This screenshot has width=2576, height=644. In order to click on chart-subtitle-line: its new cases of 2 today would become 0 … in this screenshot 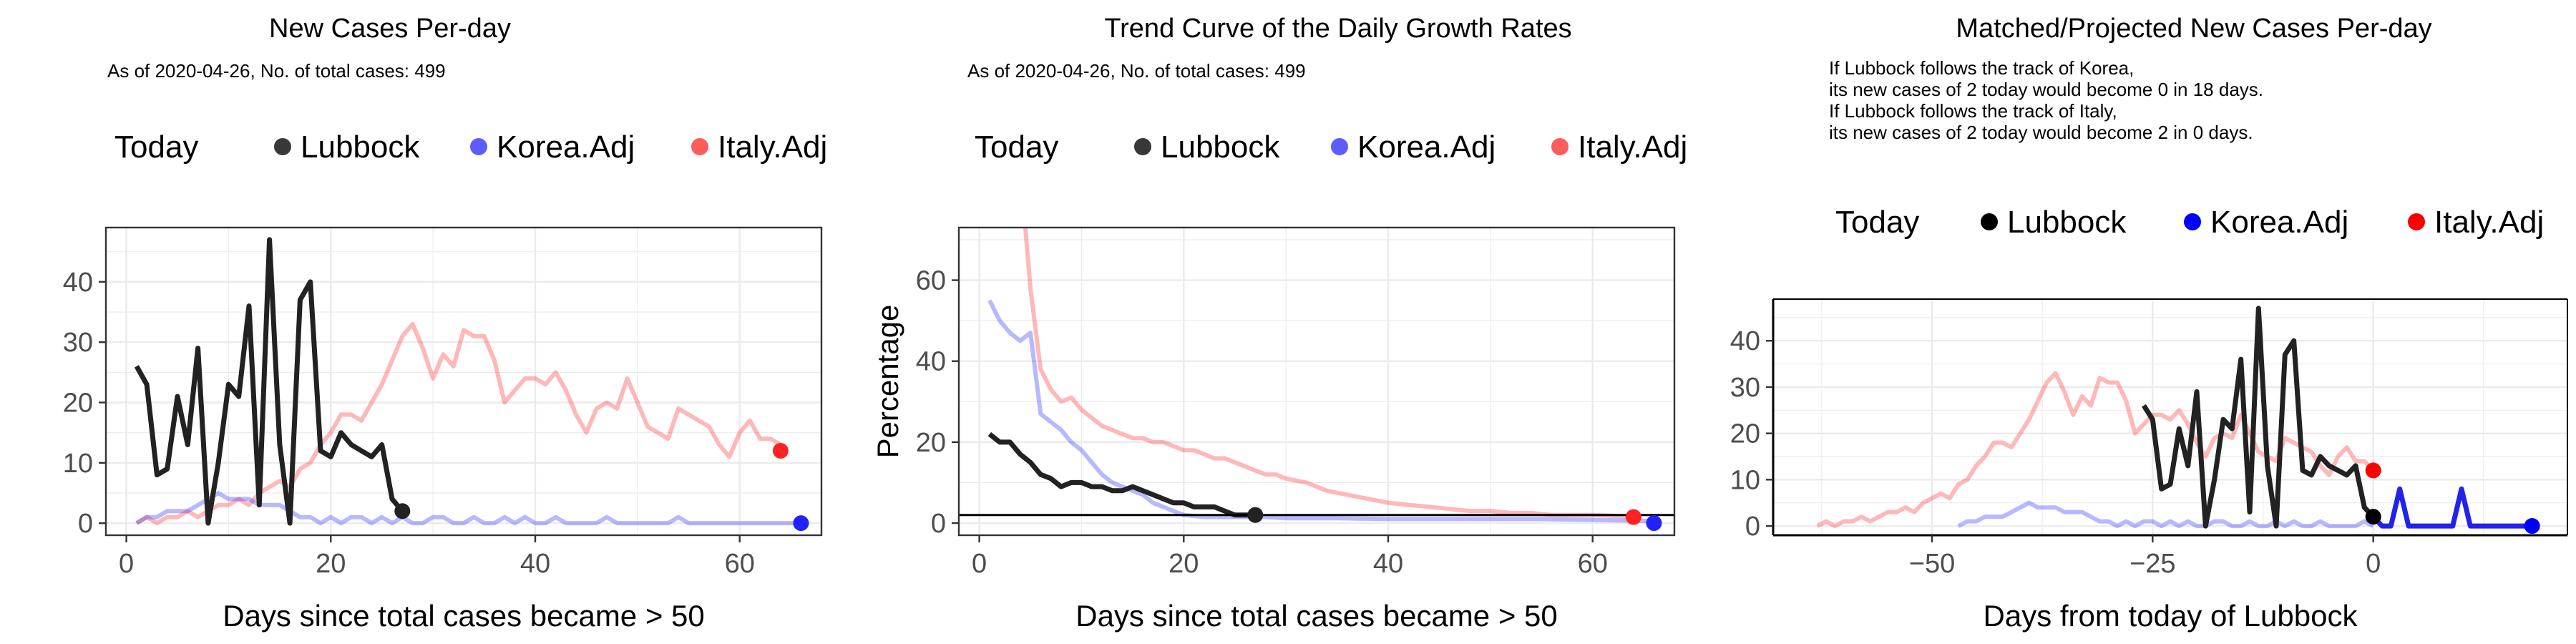, I will do `click(2046, 89)`.